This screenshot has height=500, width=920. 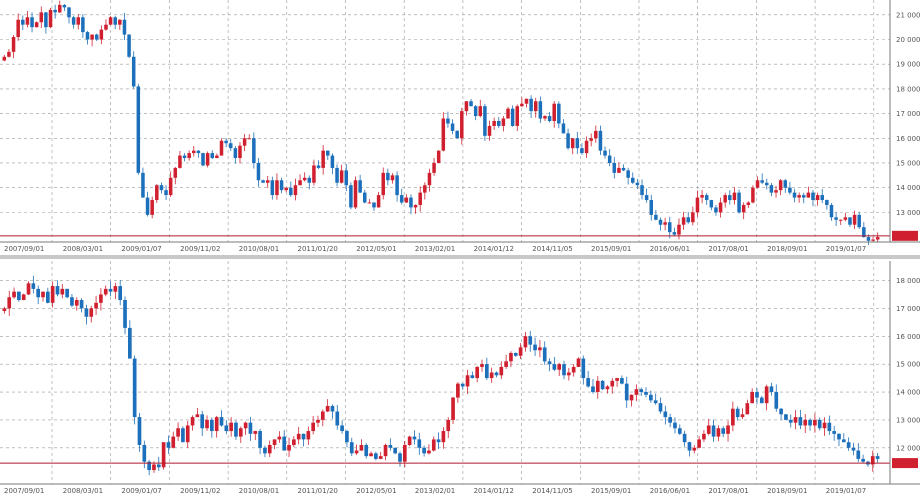 I want to click on x-tick-label: 2015/09/01, so click(x=611, y=491).